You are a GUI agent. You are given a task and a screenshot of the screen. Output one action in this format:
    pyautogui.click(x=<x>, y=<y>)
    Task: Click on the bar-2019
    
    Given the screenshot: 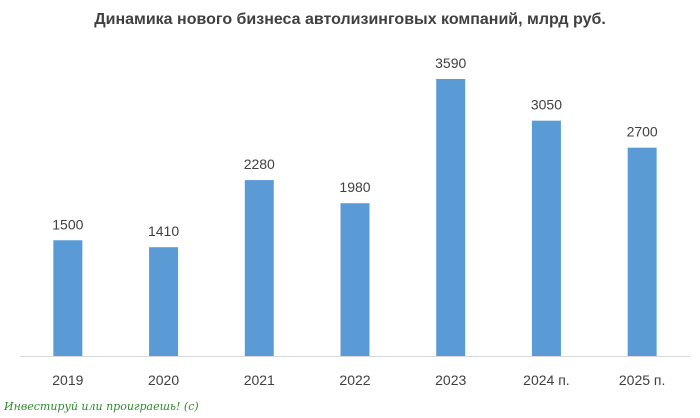 What is the action you would take?
    pyautogui.click(x=68, y=298)
    